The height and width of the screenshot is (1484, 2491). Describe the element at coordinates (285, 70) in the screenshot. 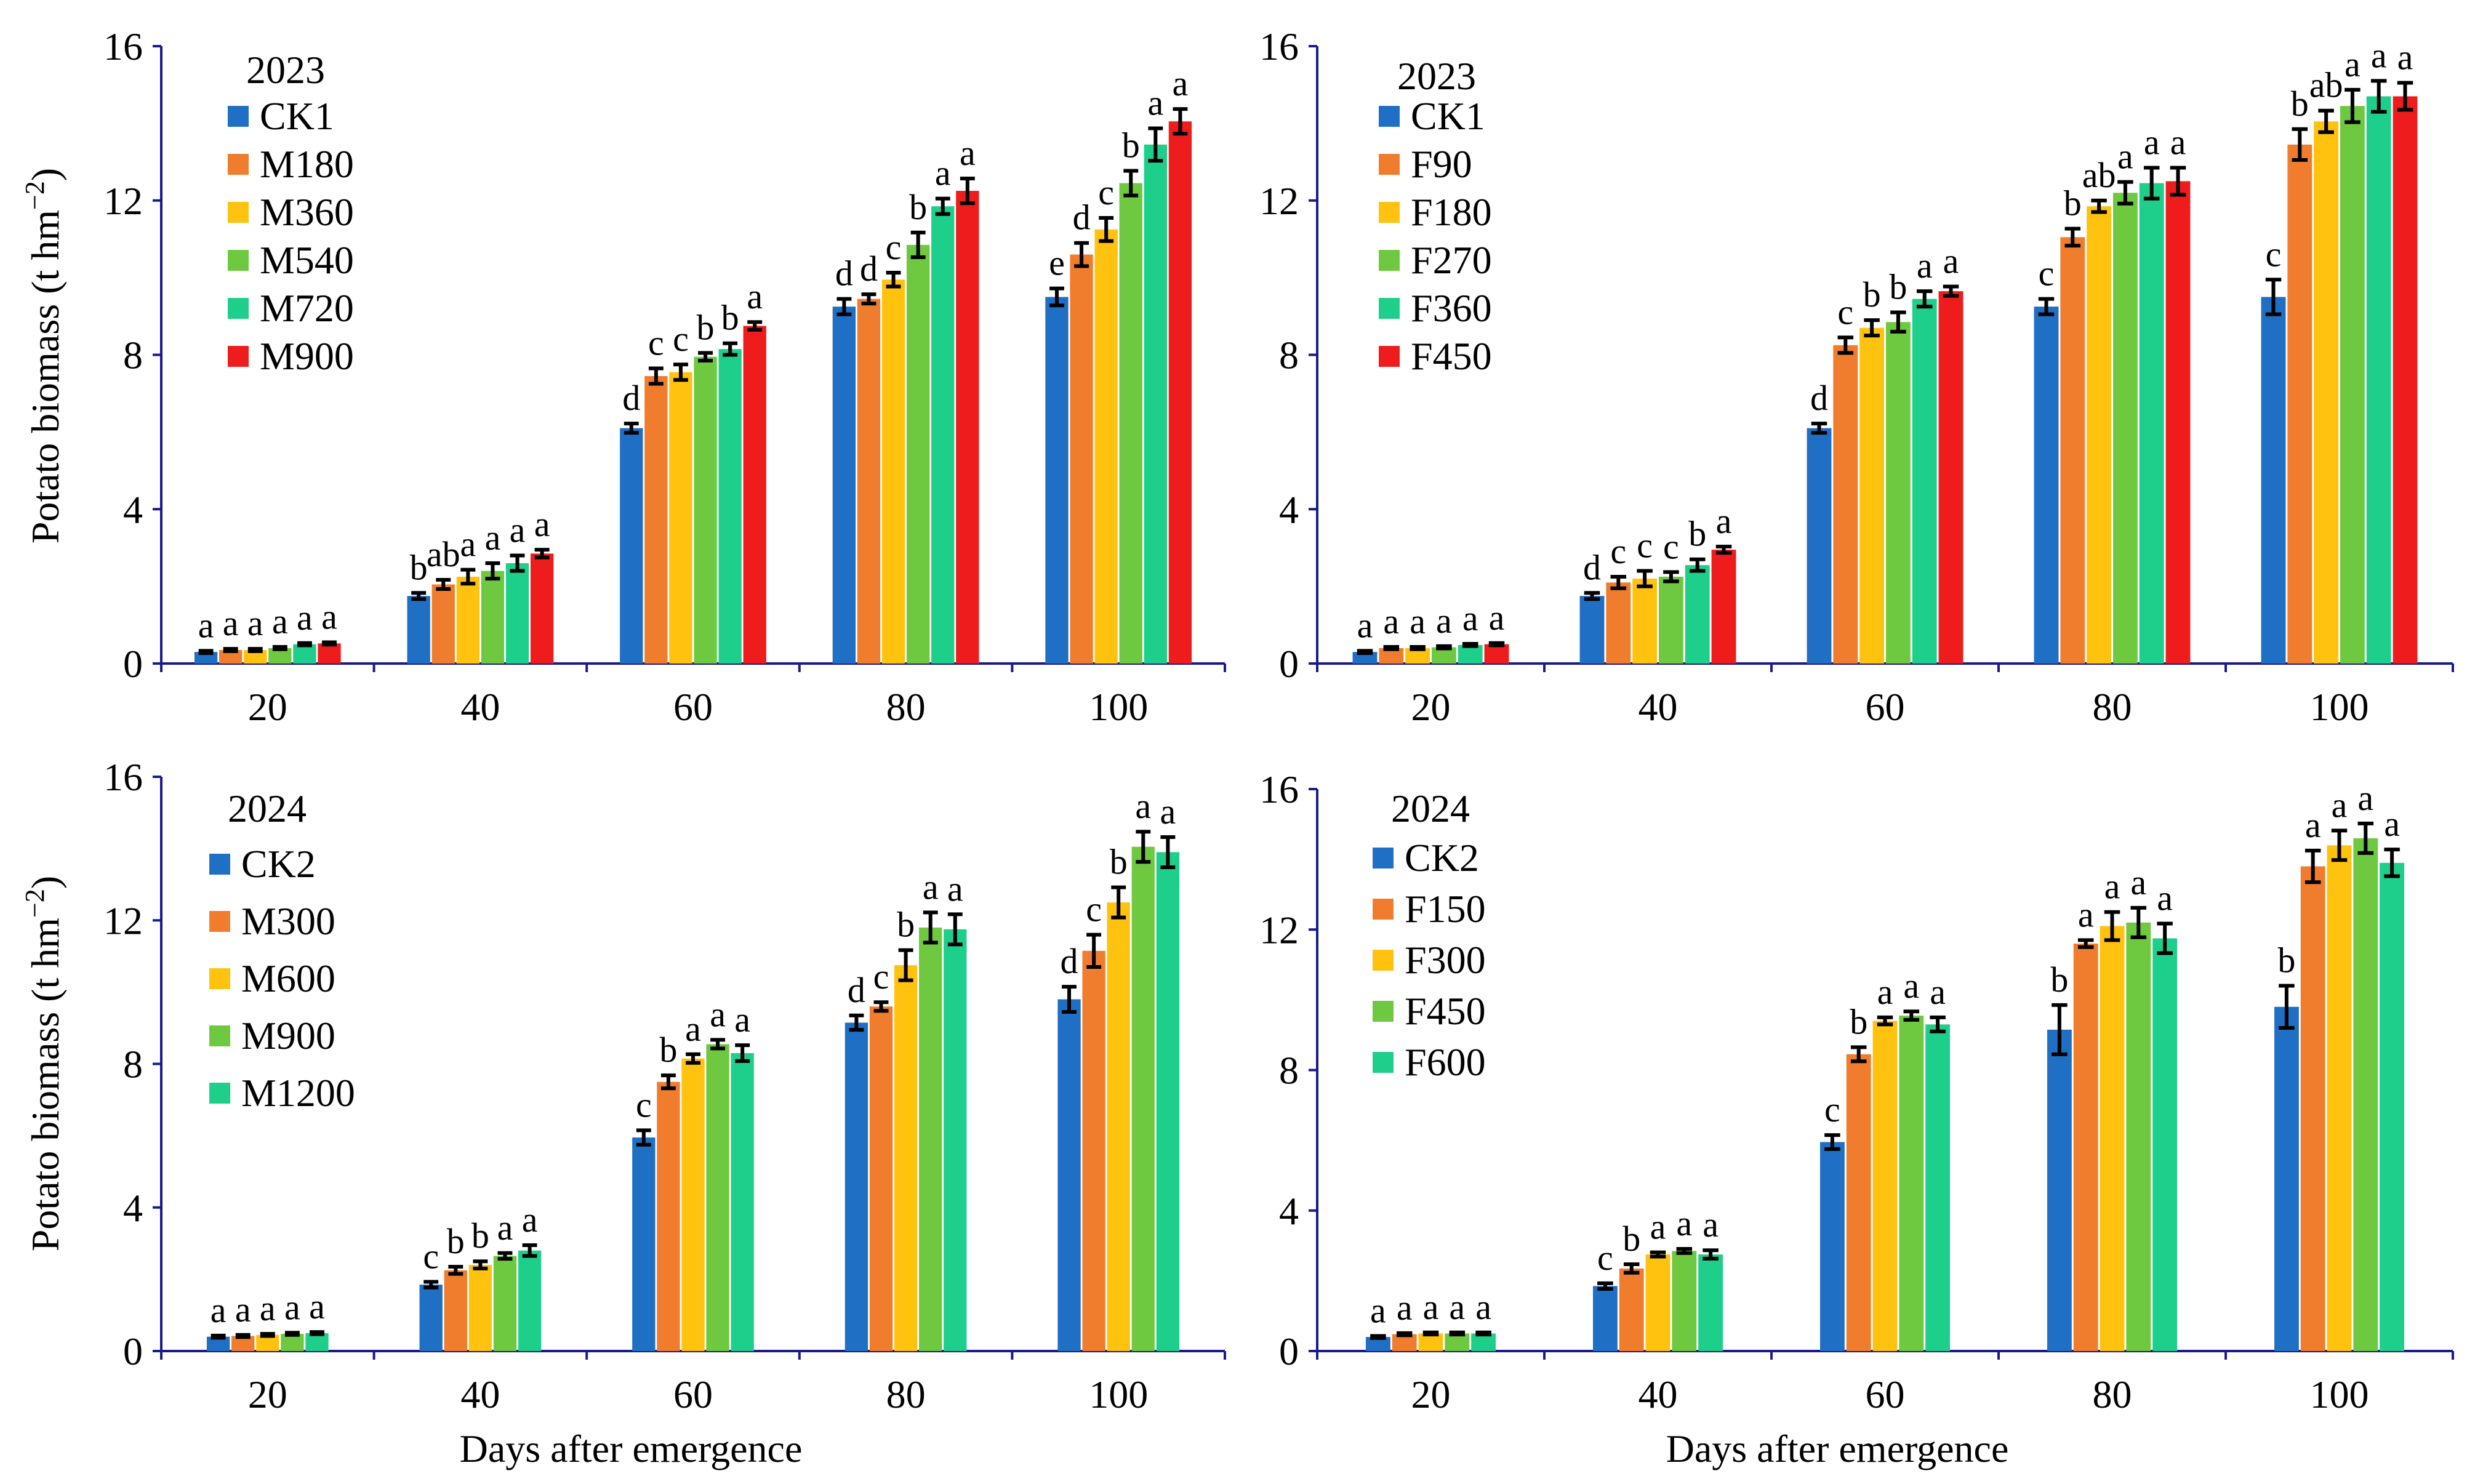

I see `year-label: 2023` at that location.